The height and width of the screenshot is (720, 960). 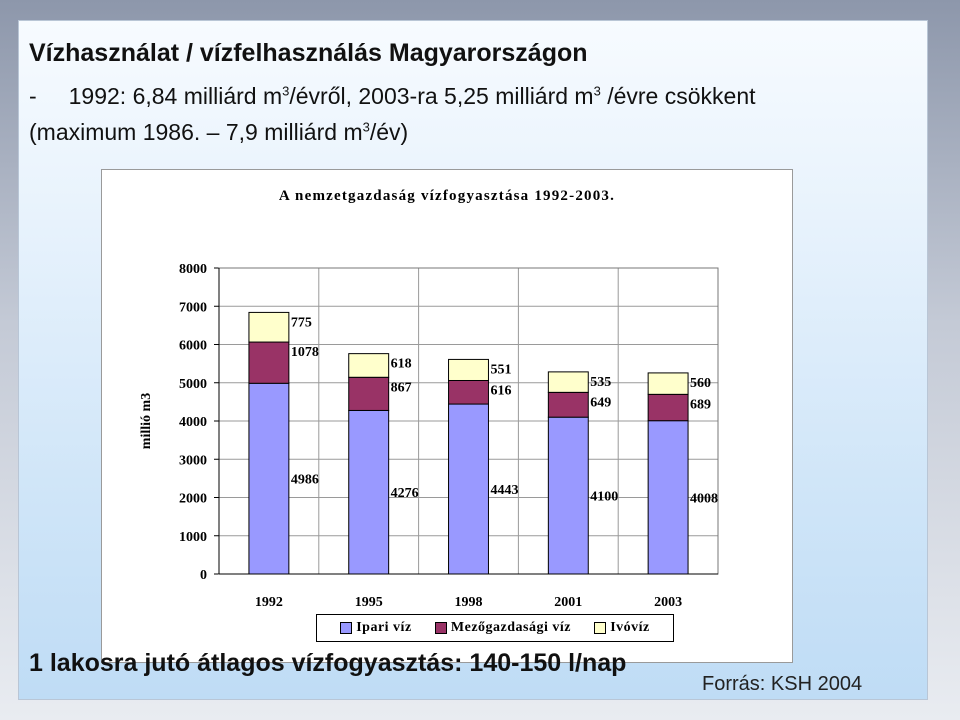 I want to click on y-tick-label: 8000, so click(x=193, y=269).